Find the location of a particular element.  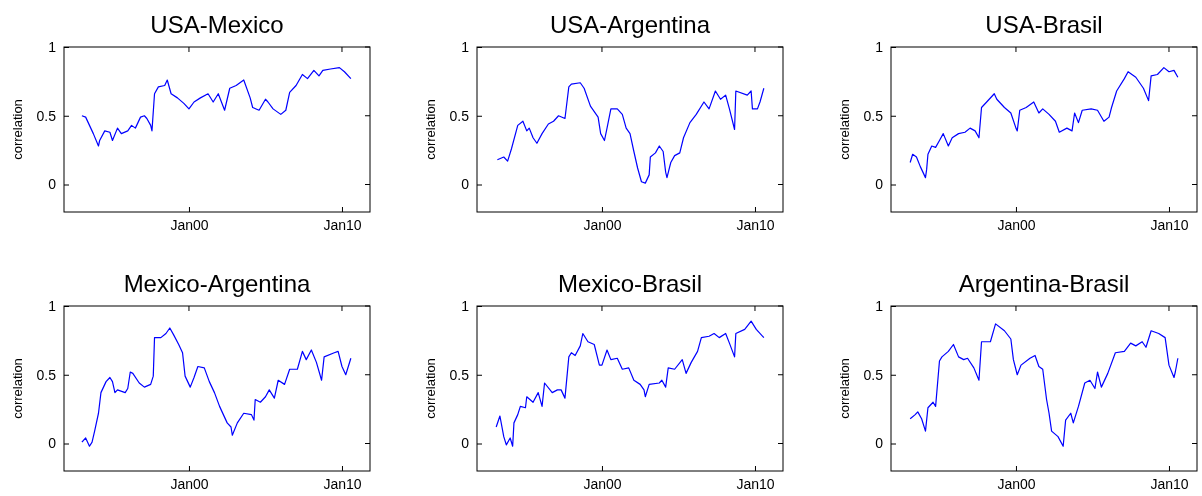

chart-title: Argentina-Brasil is located at coordinates (1044, 283).